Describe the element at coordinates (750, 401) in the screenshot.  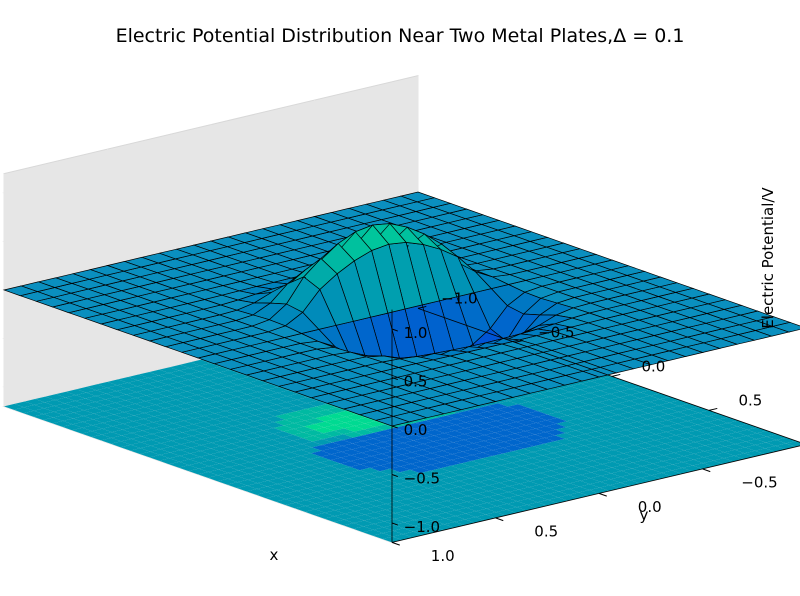
I see `x-tick-label: 0.5` at that location.